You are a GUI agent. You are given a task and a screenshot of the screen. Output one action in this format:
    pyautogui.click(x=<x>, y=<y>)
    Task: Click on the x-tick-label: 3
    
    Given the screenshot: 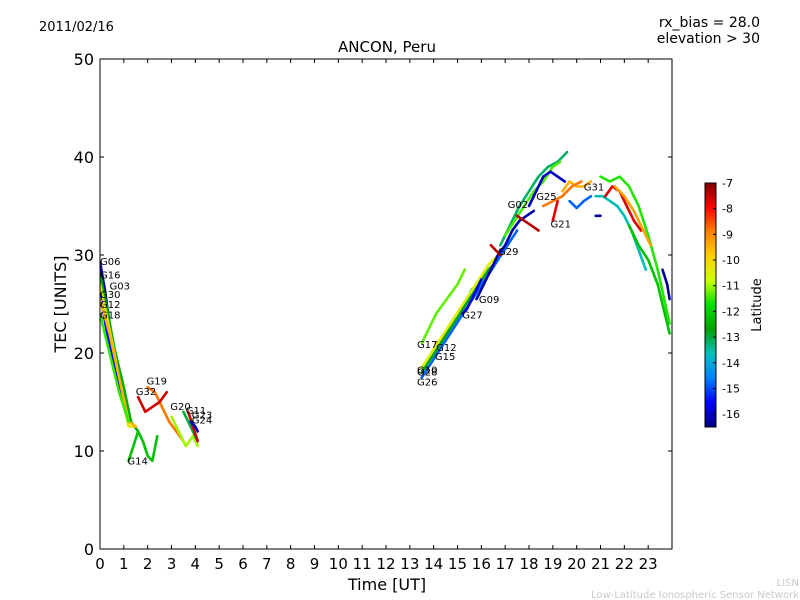 What is the action you would take?
    pyautogui.click(x=172, y=564)
    